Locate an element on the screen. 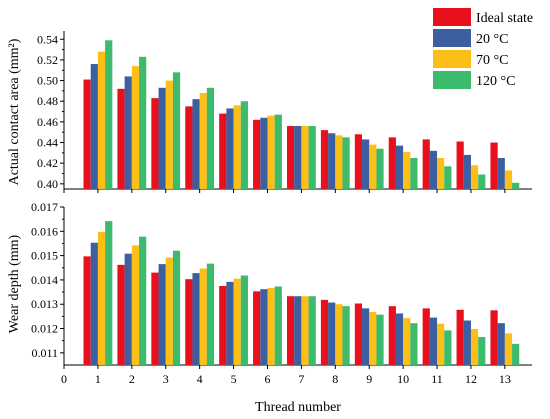 The image size is (550, 419). legend-label-70c: 70 °C is located at coordinates (492, 60).